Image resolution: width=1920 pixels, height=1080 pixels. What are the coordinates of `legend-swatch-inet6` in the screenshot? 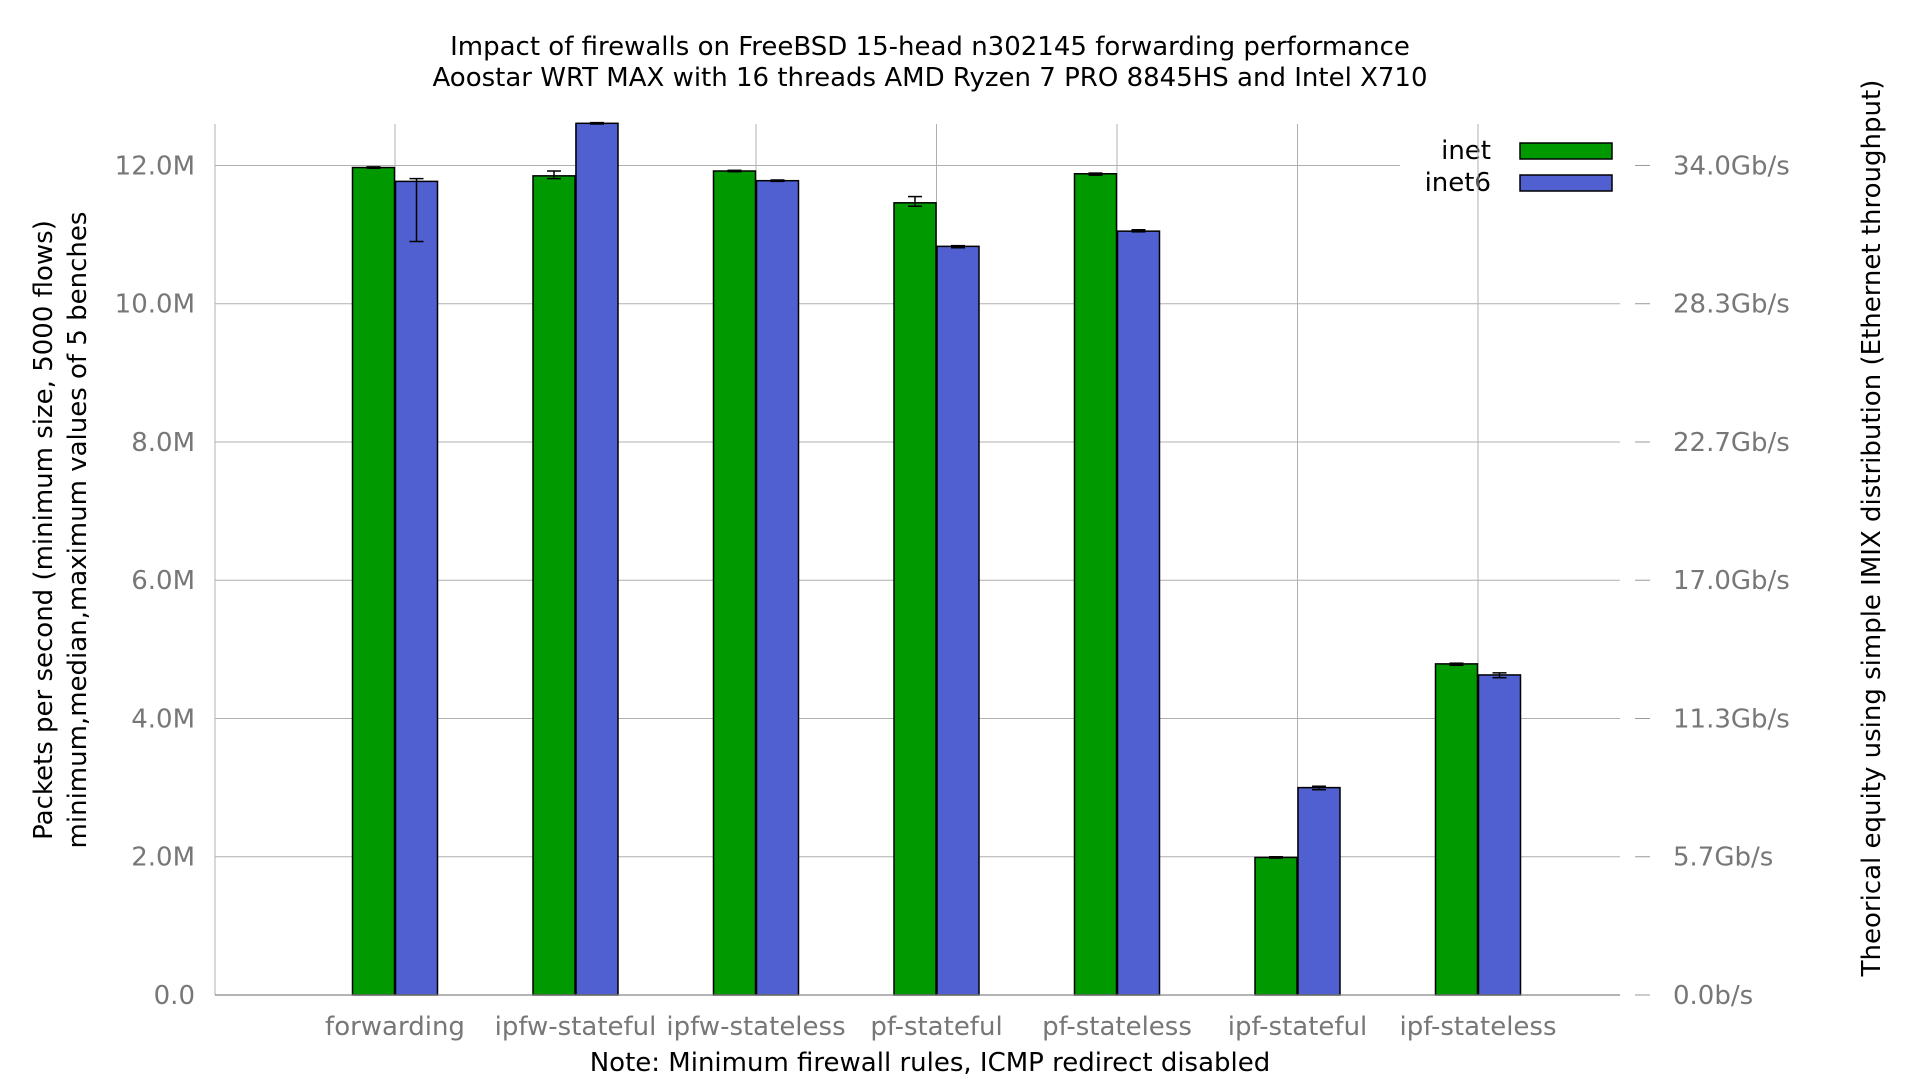 It's located at (1566, 183).